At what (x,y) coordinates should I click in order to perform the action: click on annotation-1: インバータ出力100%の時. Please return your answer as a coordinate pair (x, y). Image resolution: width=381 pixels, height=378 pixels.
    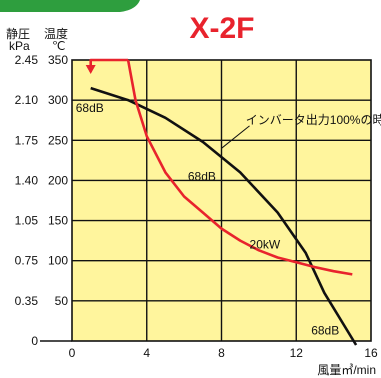
    Looking at the image, I should click on (313, 120).